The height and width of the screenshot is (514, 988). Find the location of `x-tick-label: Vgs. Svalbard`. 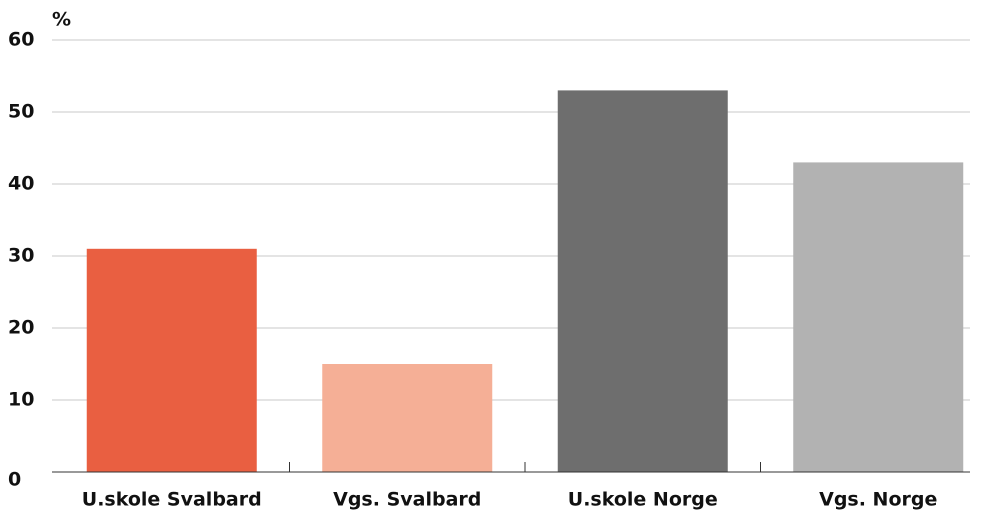

x-tick-label: Vgs. Svalbard is located at coordinates (407, 500).